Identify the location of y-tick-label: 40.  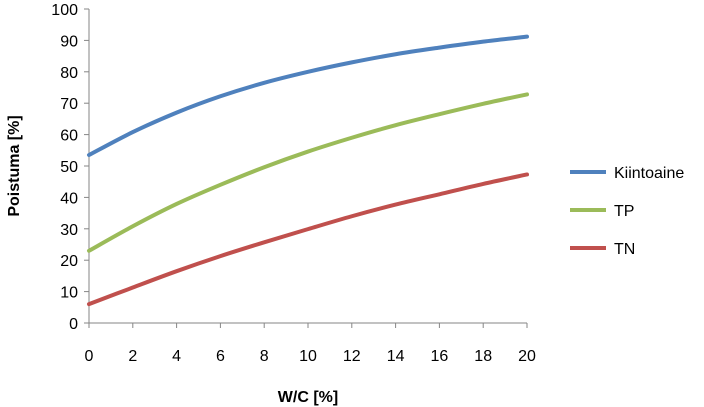
(69, 198).